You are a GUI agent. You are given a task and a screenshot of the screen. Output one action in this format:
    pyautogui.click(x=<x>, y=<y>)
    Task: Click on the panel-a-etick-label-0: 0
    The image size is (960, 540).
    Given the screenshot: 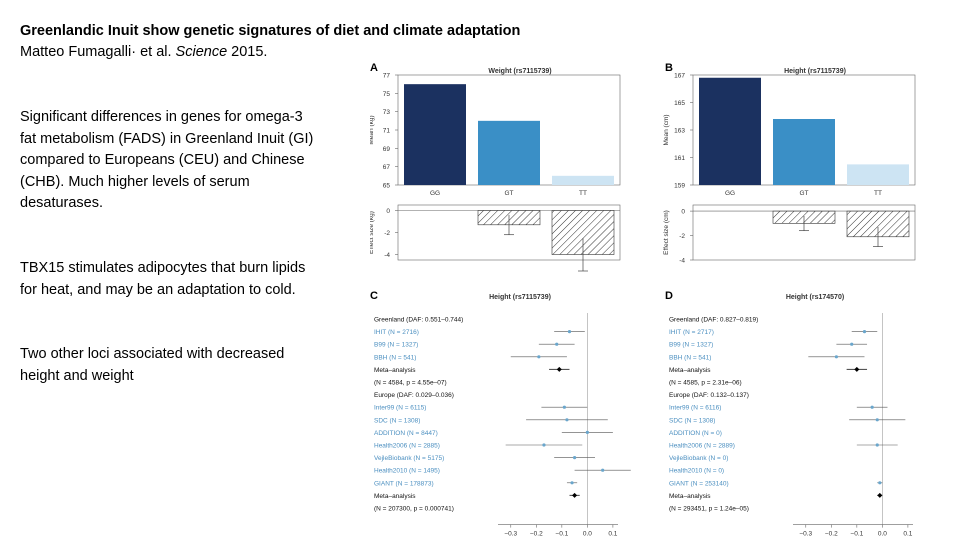 What is the action you would take?
    pyautogui.click(x=388, y=211)
    